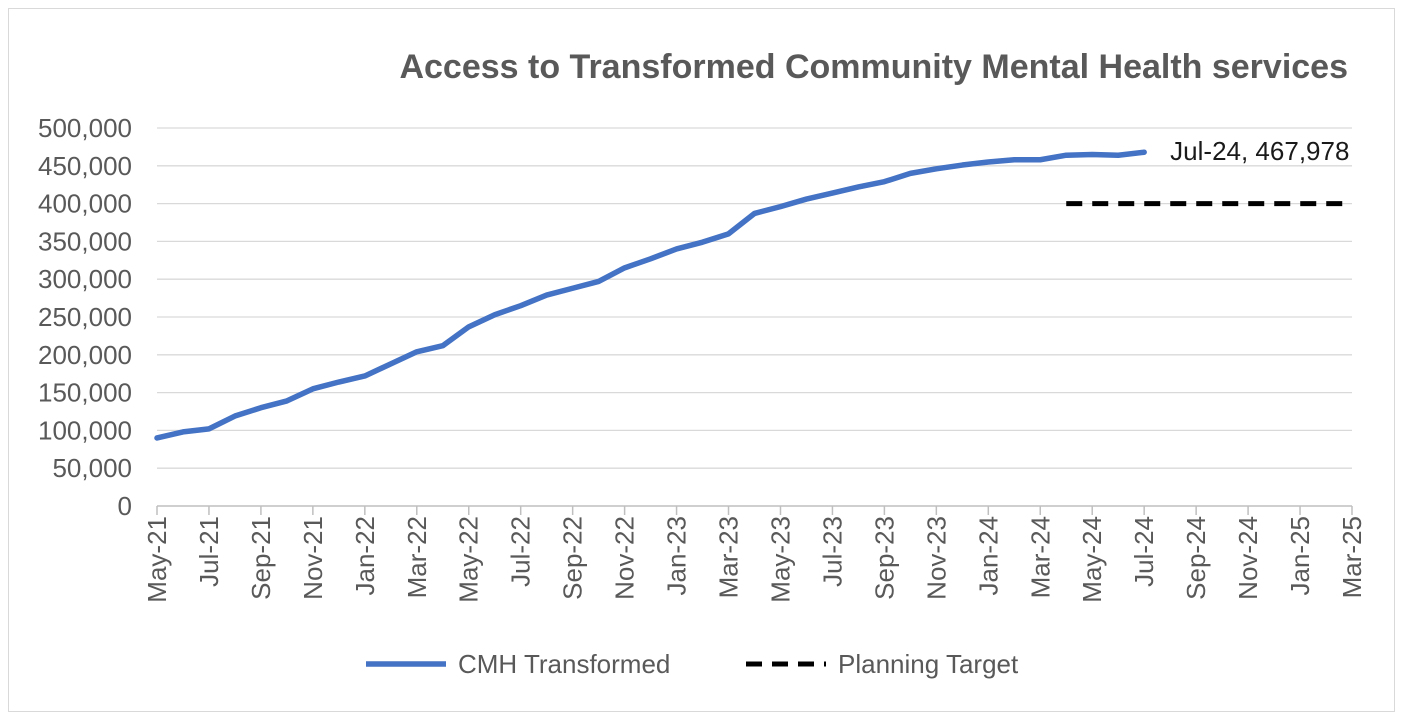  What do you see at coordinates (85, 166) in the screenshot?
I see `y-tick-label: 450,000` at bounding box center [85, 166].